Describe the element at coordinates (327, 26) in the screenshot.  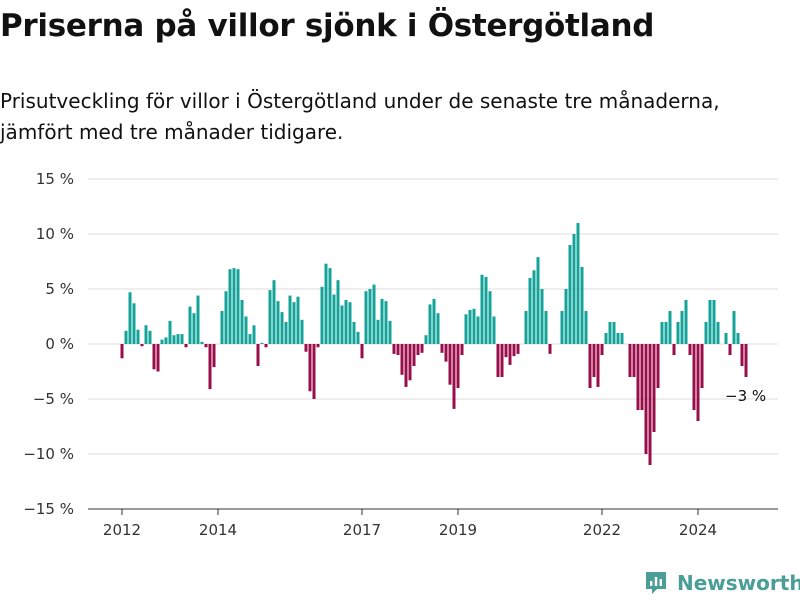
I see `chart-title: Priserna på villor sjönk i Östergötland` at that location.